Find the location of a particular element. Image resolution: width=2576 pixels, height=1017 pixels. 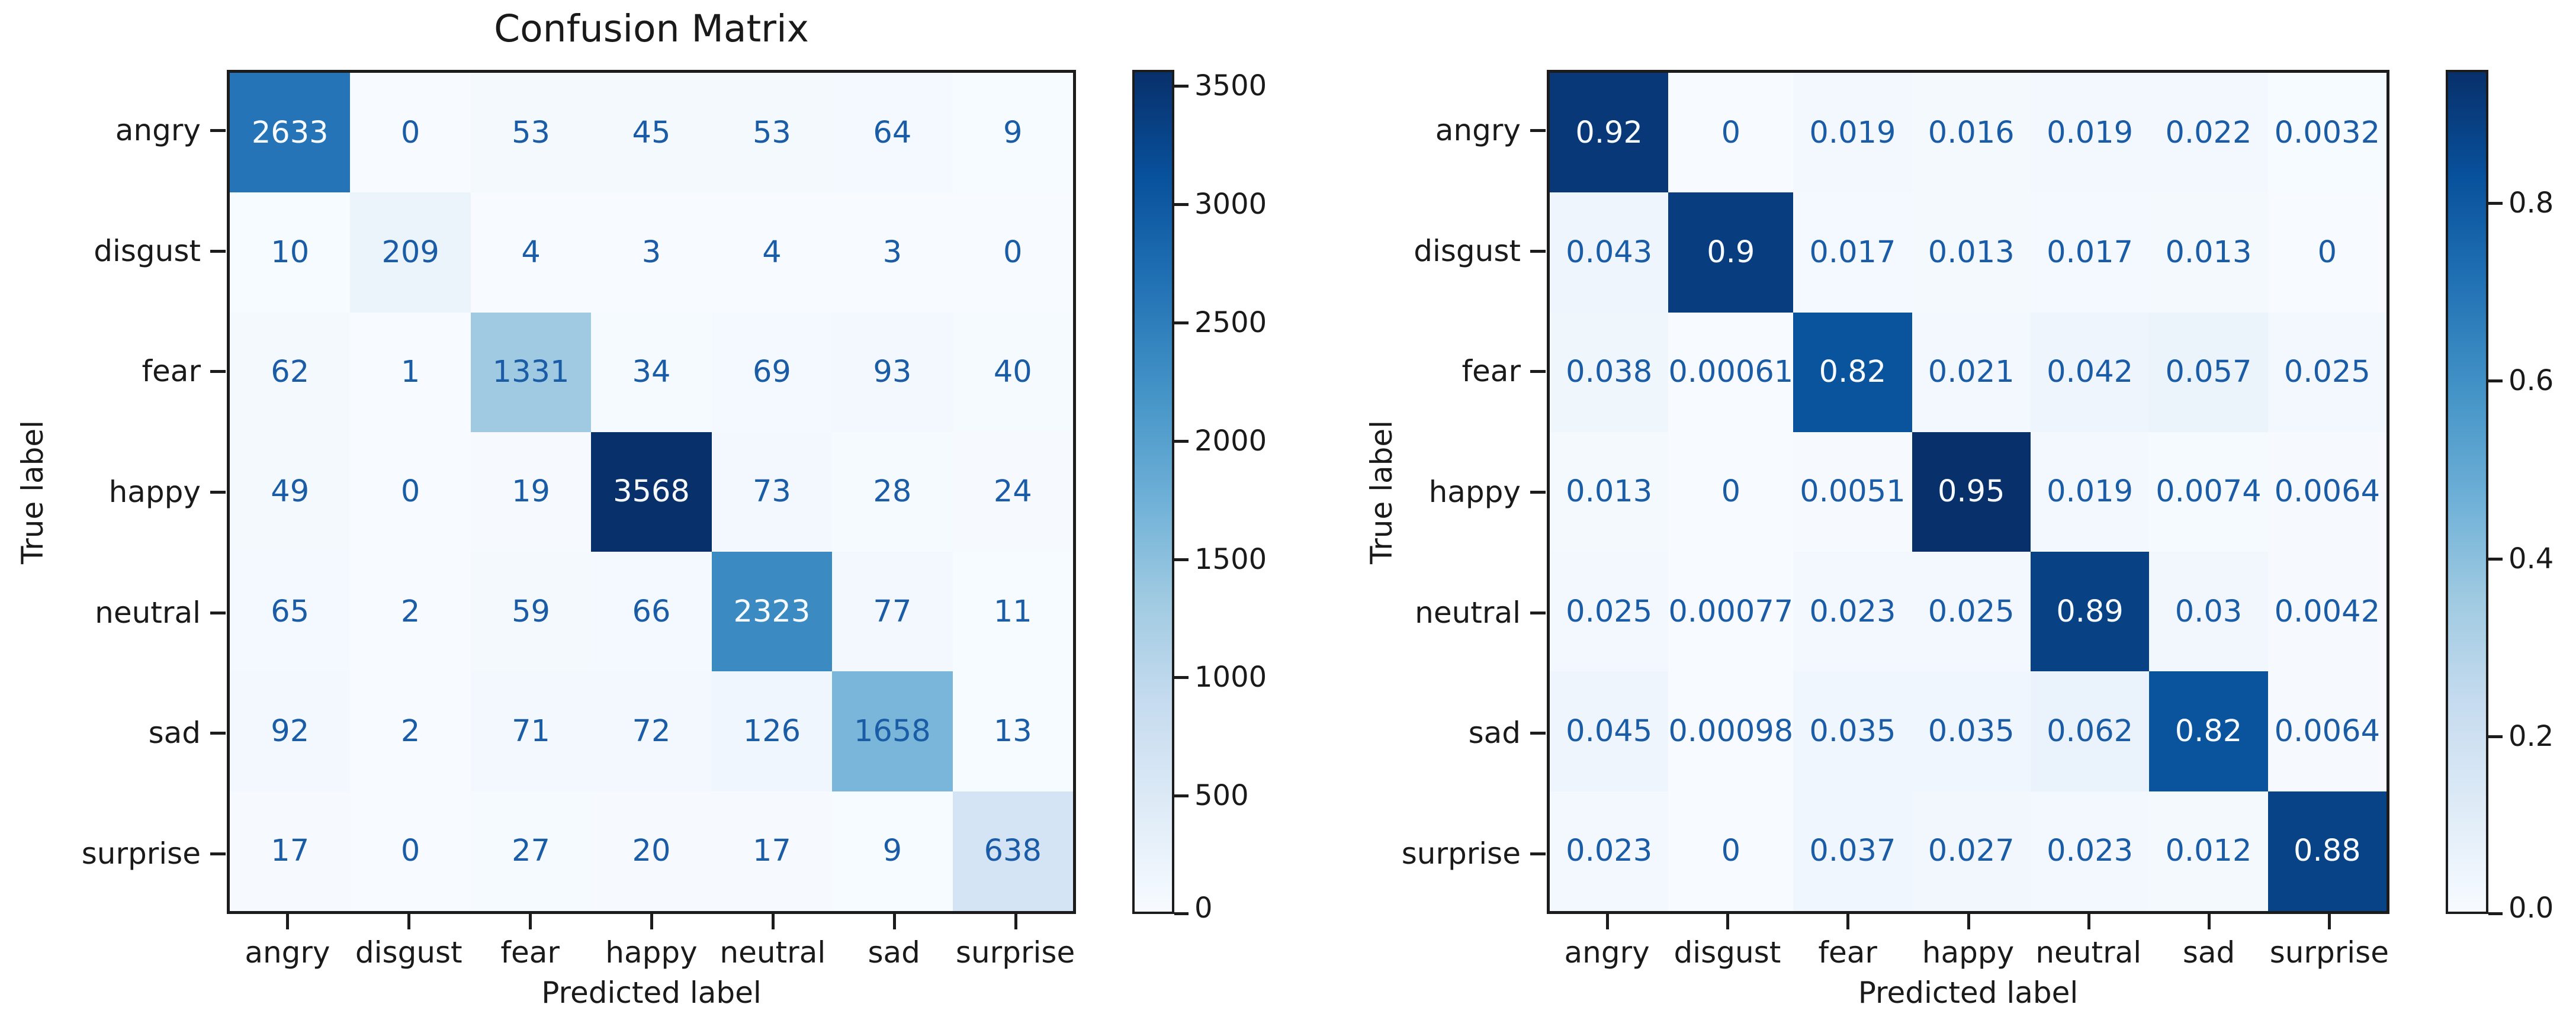

matrix-cell: 0.038 is located at coordinates (1609, 372).